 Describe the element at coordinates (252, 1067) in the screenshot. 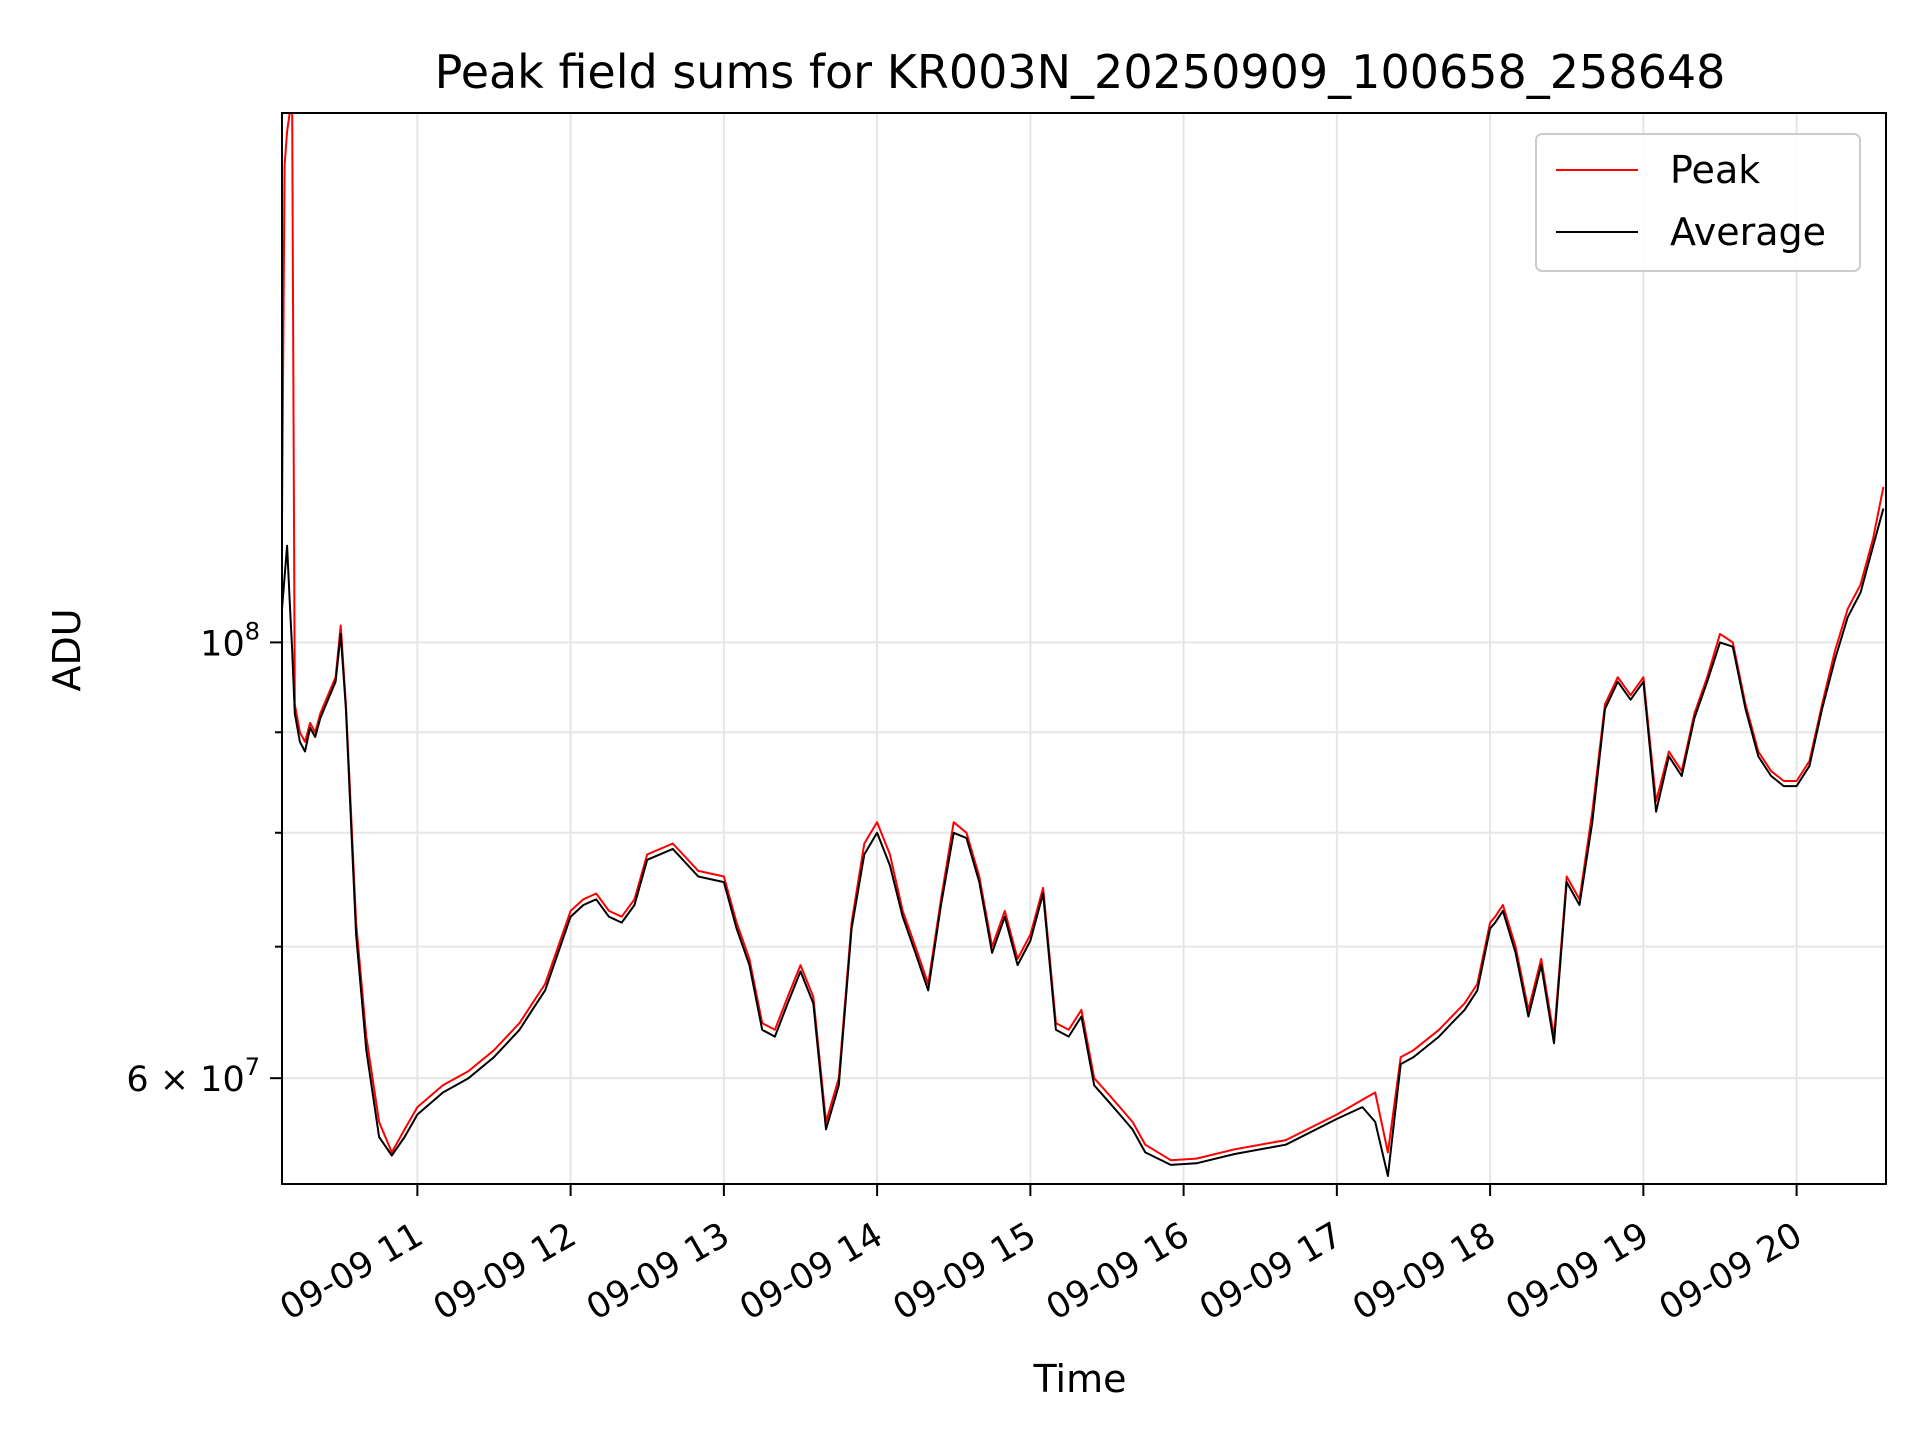

I see `y-tick-label-exponent: 7` at that location.